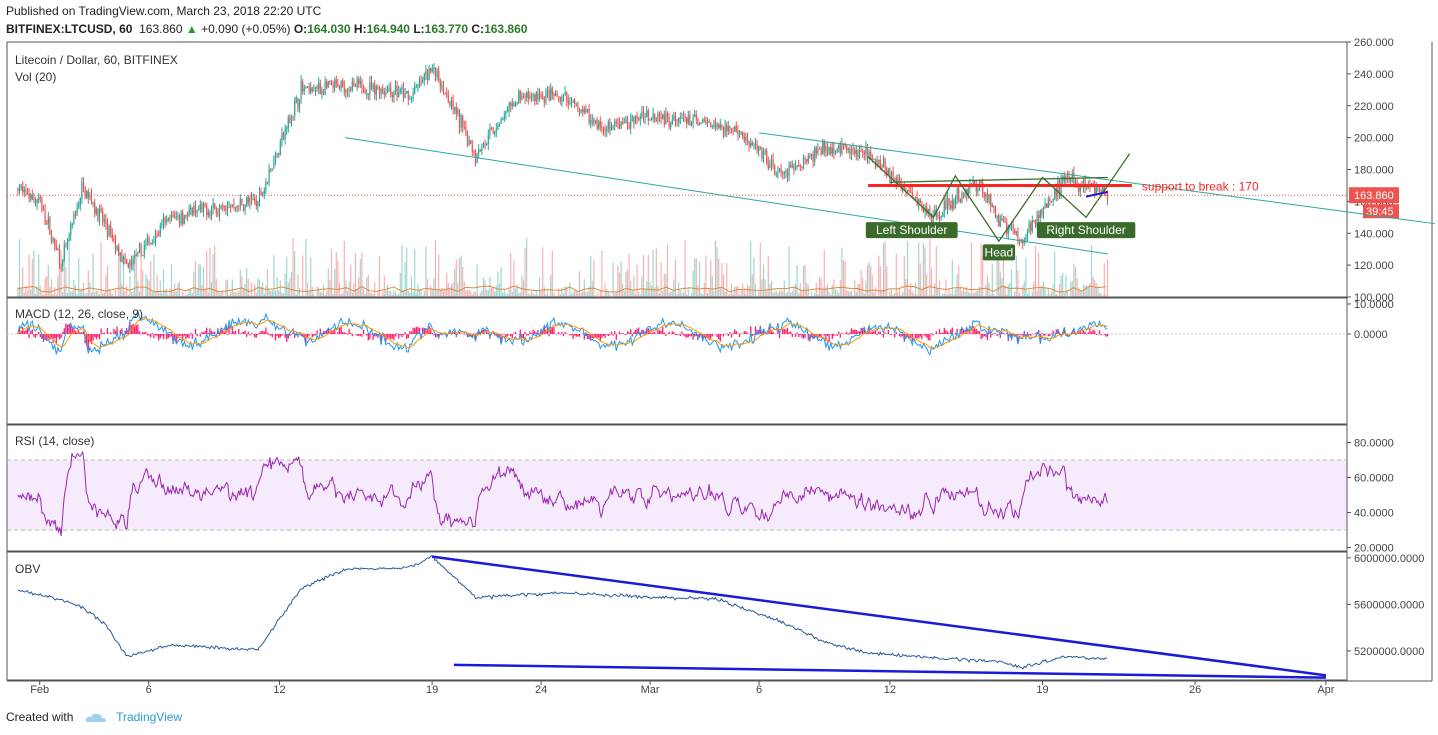 This screenshot has width=1438, height=735. Describe the element at coordinates (149, 717) in the screenshot. I see `tradingview-brand: TradingView` at that location.